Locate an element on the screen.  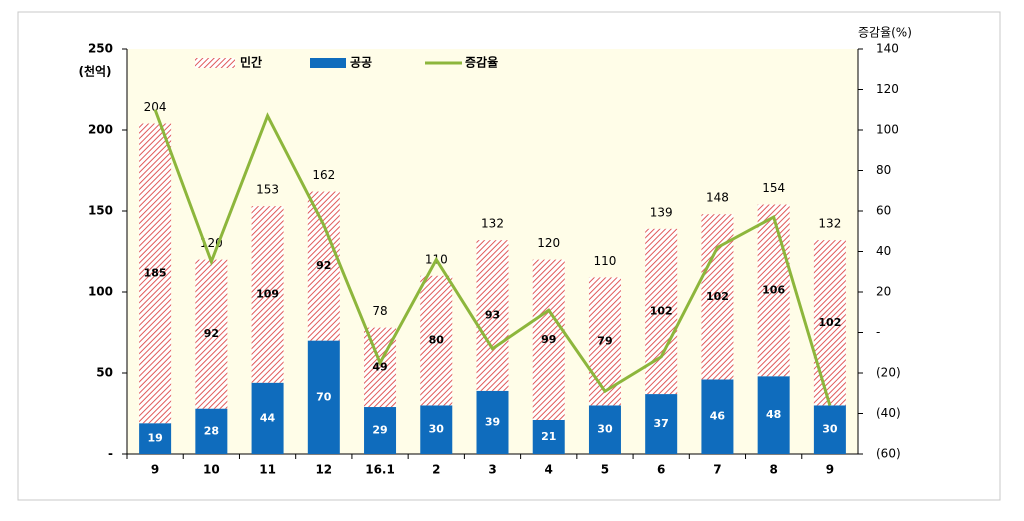
data-label-public: 39 is located at coordinates (492, 421).